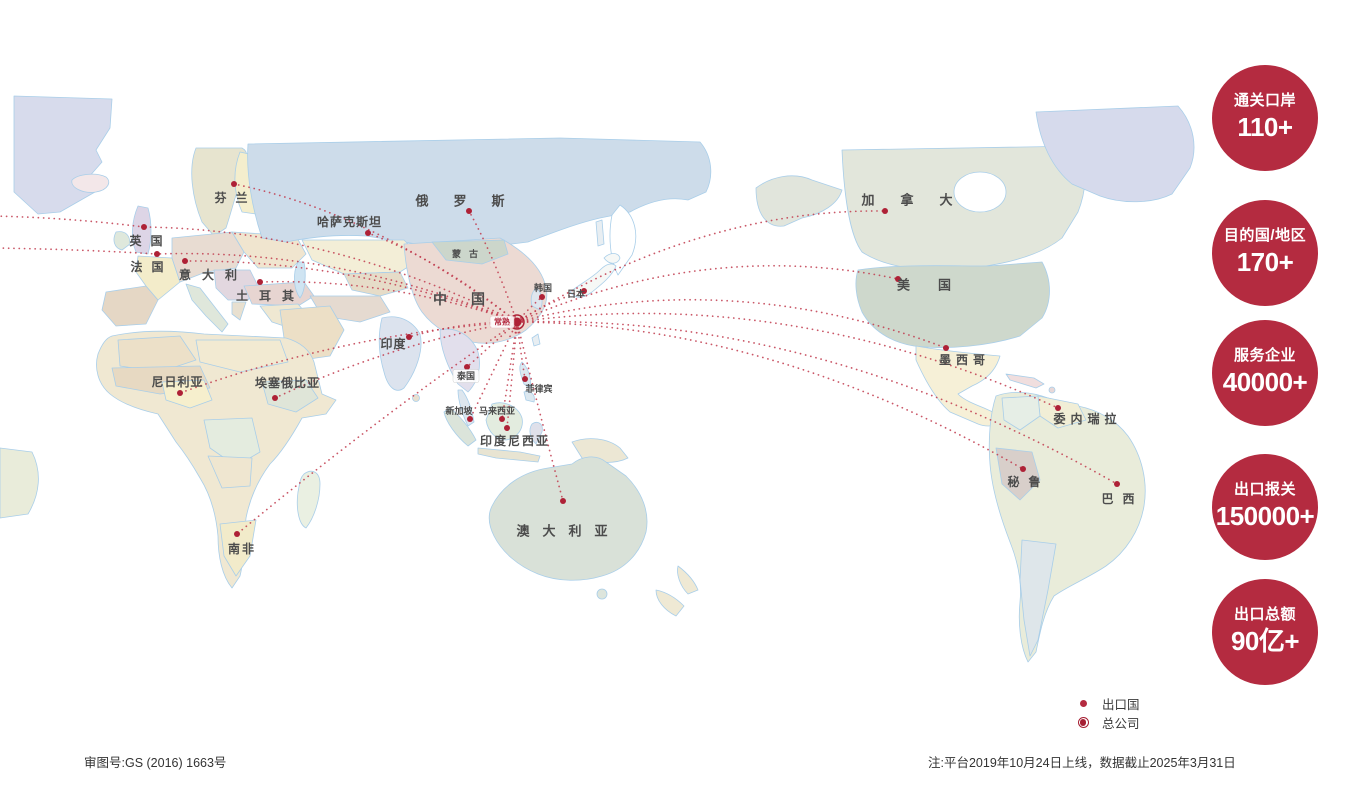  I want to click on landmass-japan-honshu, so click(593, 280).